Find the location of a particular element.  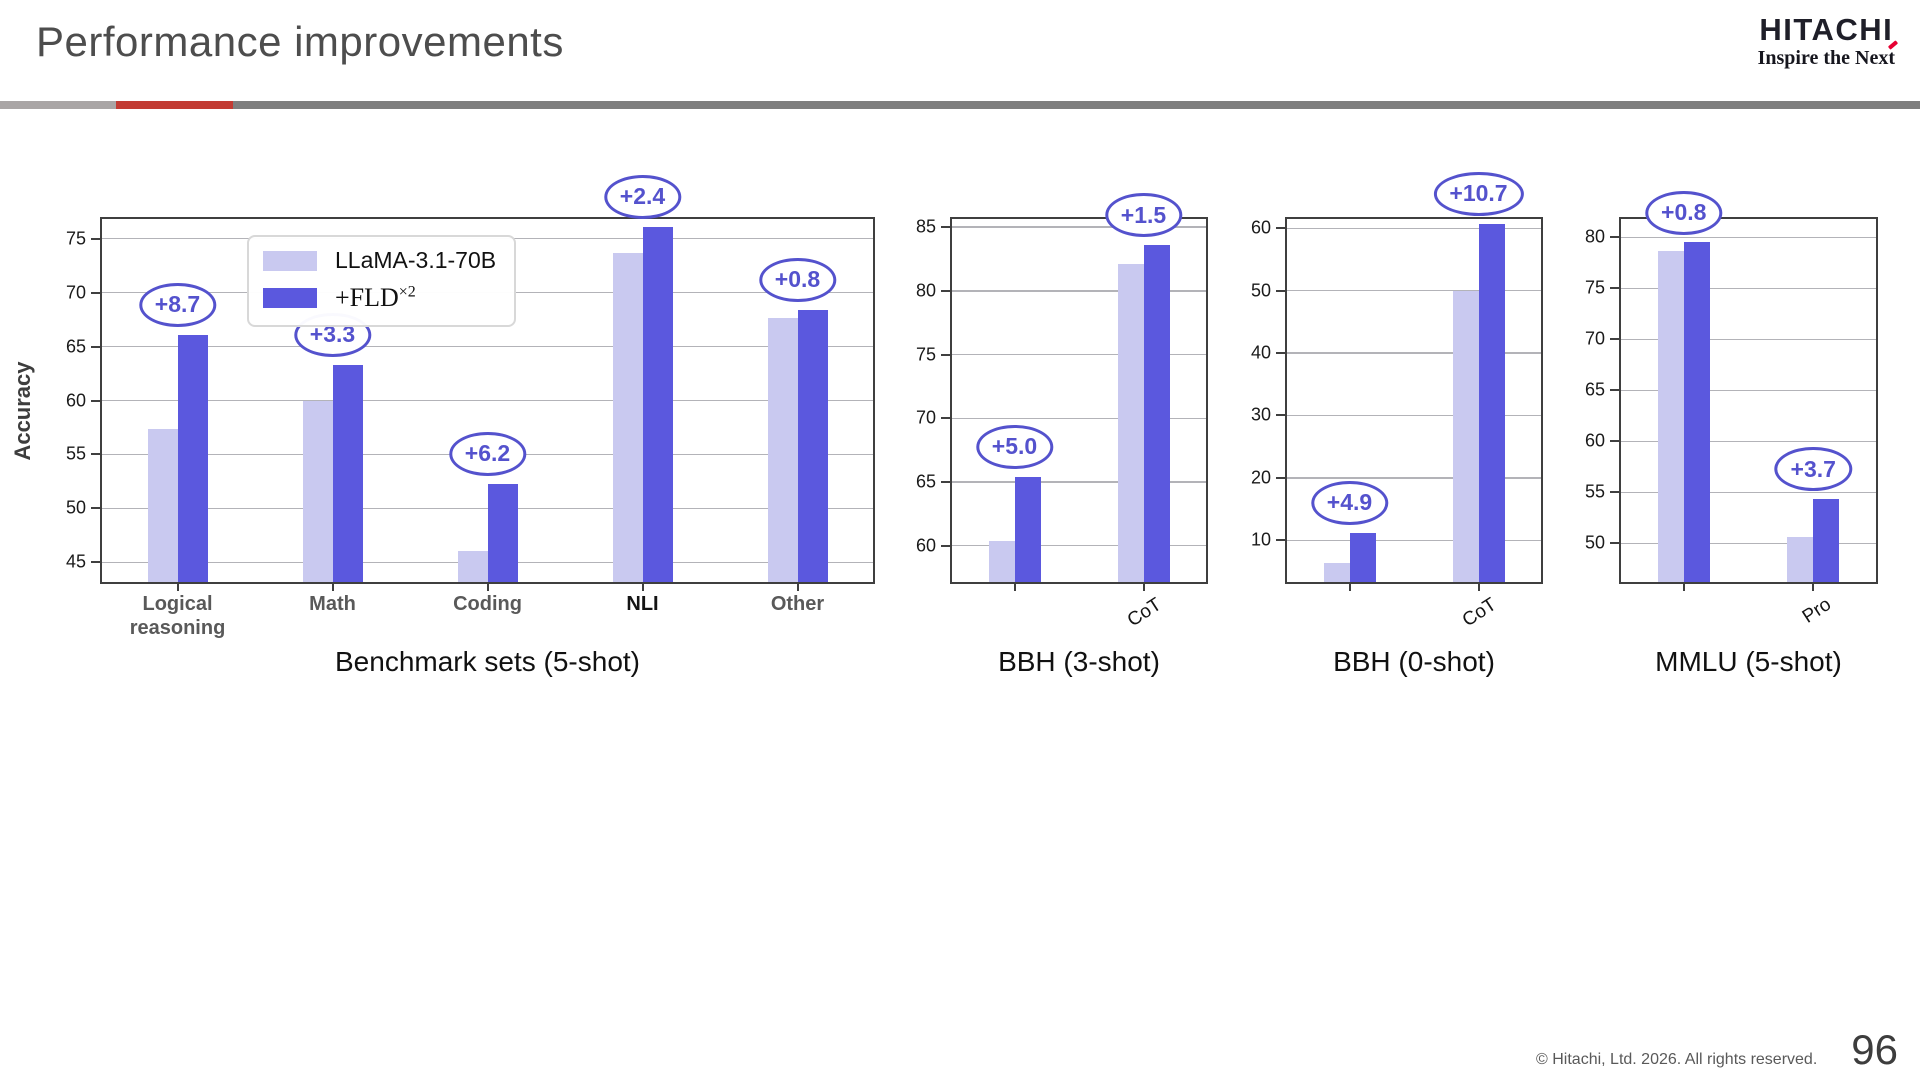

legend-swatch-fld is located at coordinates (290, 298).